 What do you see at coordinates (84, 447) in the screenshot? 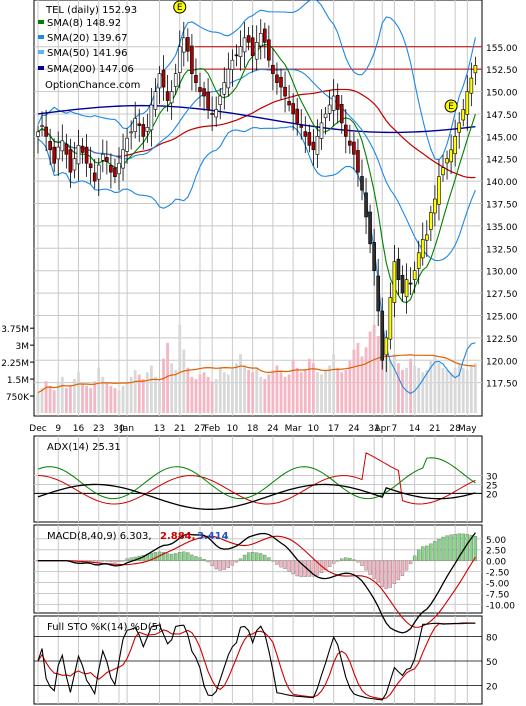
I see `adx-label: ADX(14) 25.31` at bounding box center [84, 447].